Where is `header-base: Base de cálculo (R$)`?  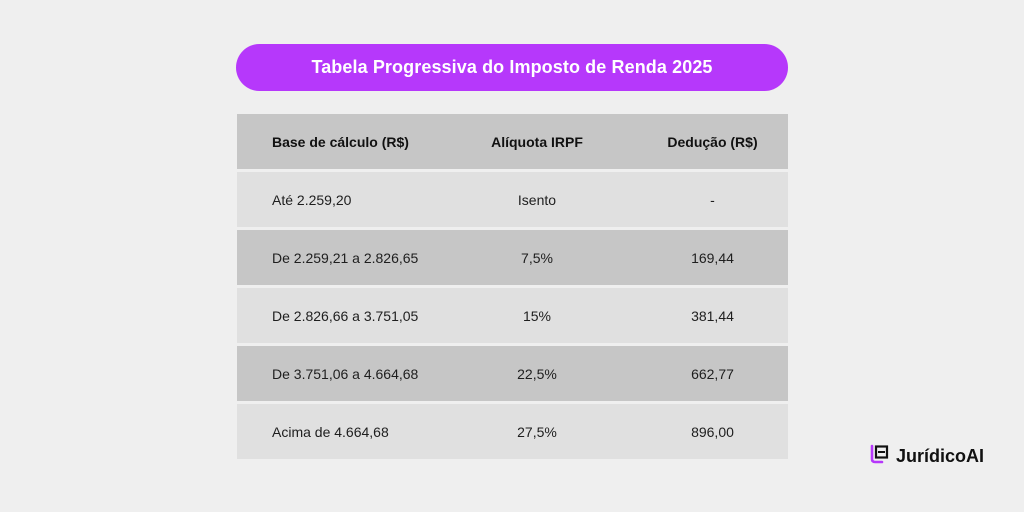 header-base: Base de cálculo (R$) is located at coordinates (340, 141).